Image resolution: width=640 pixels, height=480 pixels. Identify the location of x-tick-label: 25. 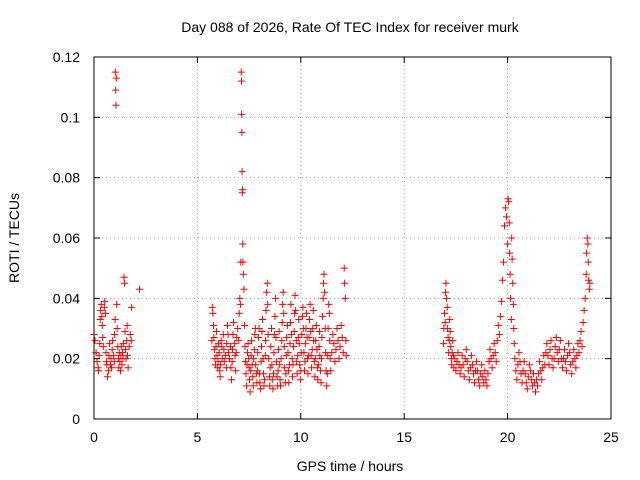
(611, 437).